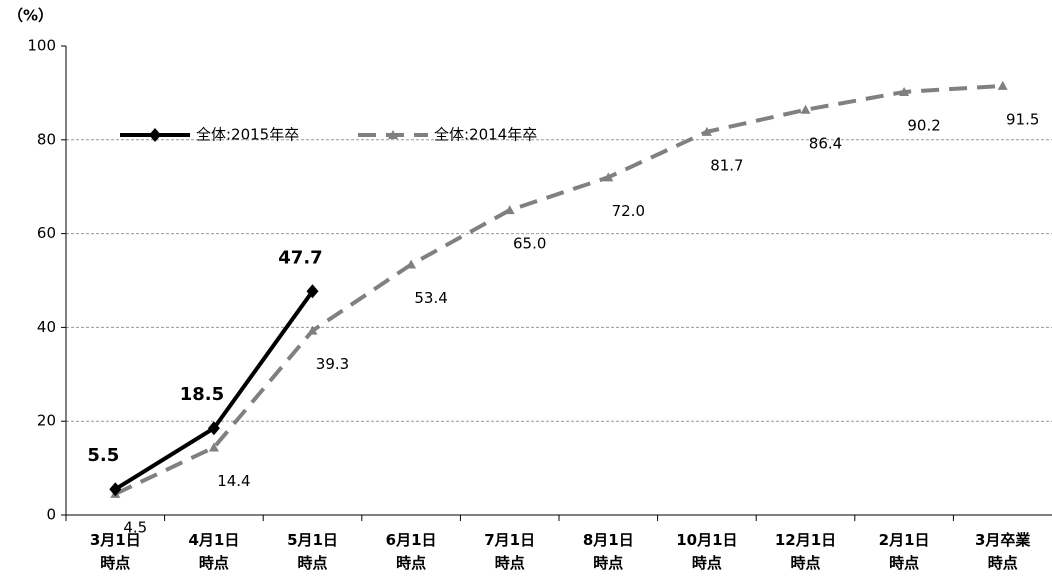  Describe the element at coordinates (233, 481) in the screenshot. I see `data-label: 14.4` at that location.